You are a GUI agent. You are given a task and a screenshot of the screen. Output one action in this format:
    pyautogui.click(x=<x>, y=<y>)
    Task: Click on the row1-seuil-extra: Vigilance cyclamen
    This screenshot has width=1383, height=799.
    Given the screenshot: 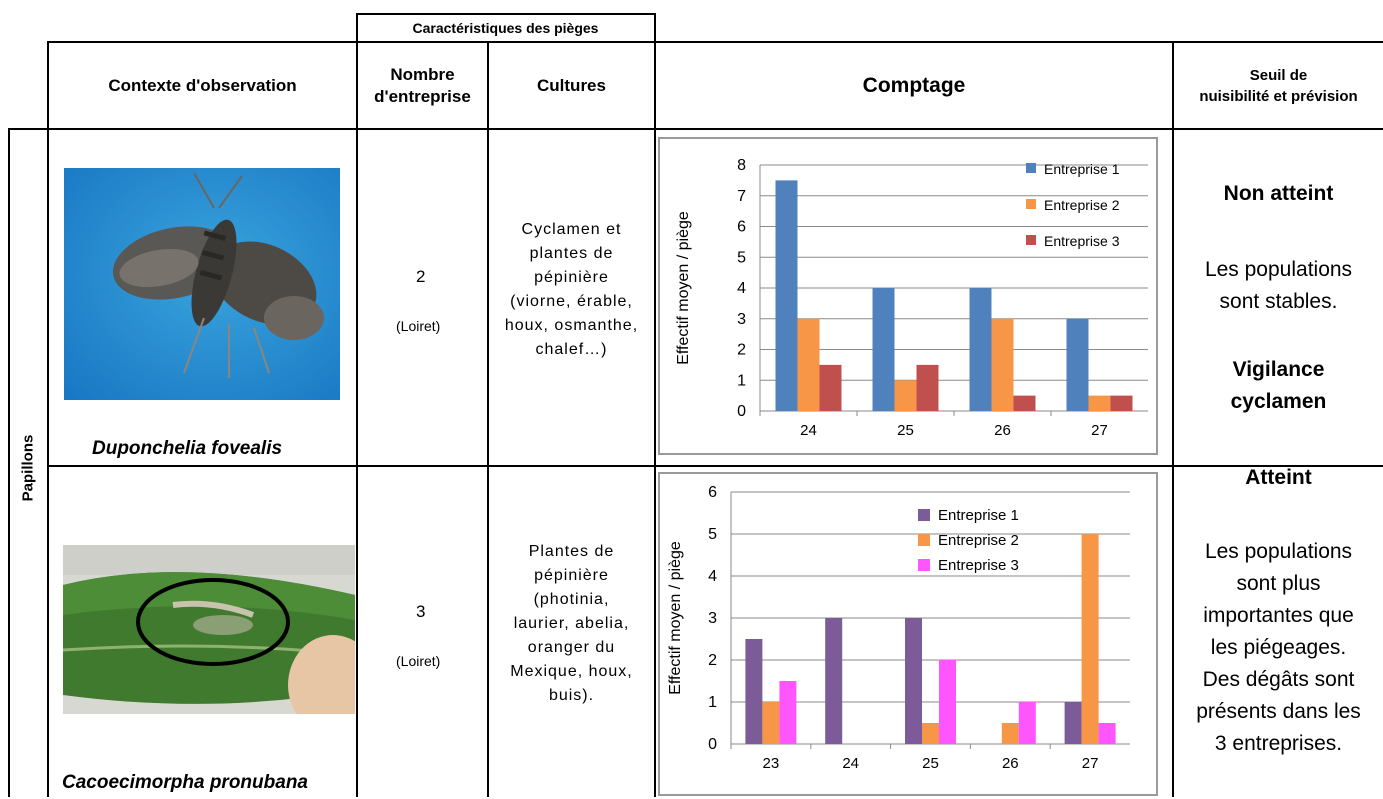 What is the action you would take?
    pyautogui.click(x=1278, y=386)
    